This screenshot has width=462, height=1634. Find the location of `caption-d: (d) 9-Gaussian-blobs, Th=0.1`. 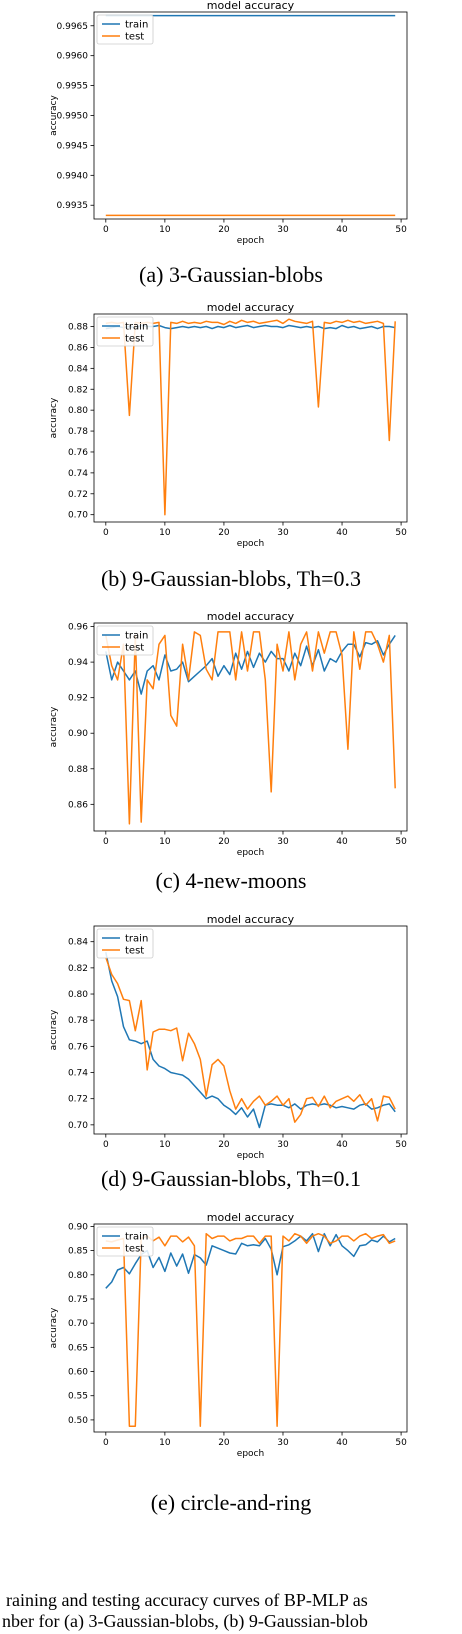

caption-d: (d) 9-Gaussian-blobs, Th=0.1 is located at coordinates (231, 1178).